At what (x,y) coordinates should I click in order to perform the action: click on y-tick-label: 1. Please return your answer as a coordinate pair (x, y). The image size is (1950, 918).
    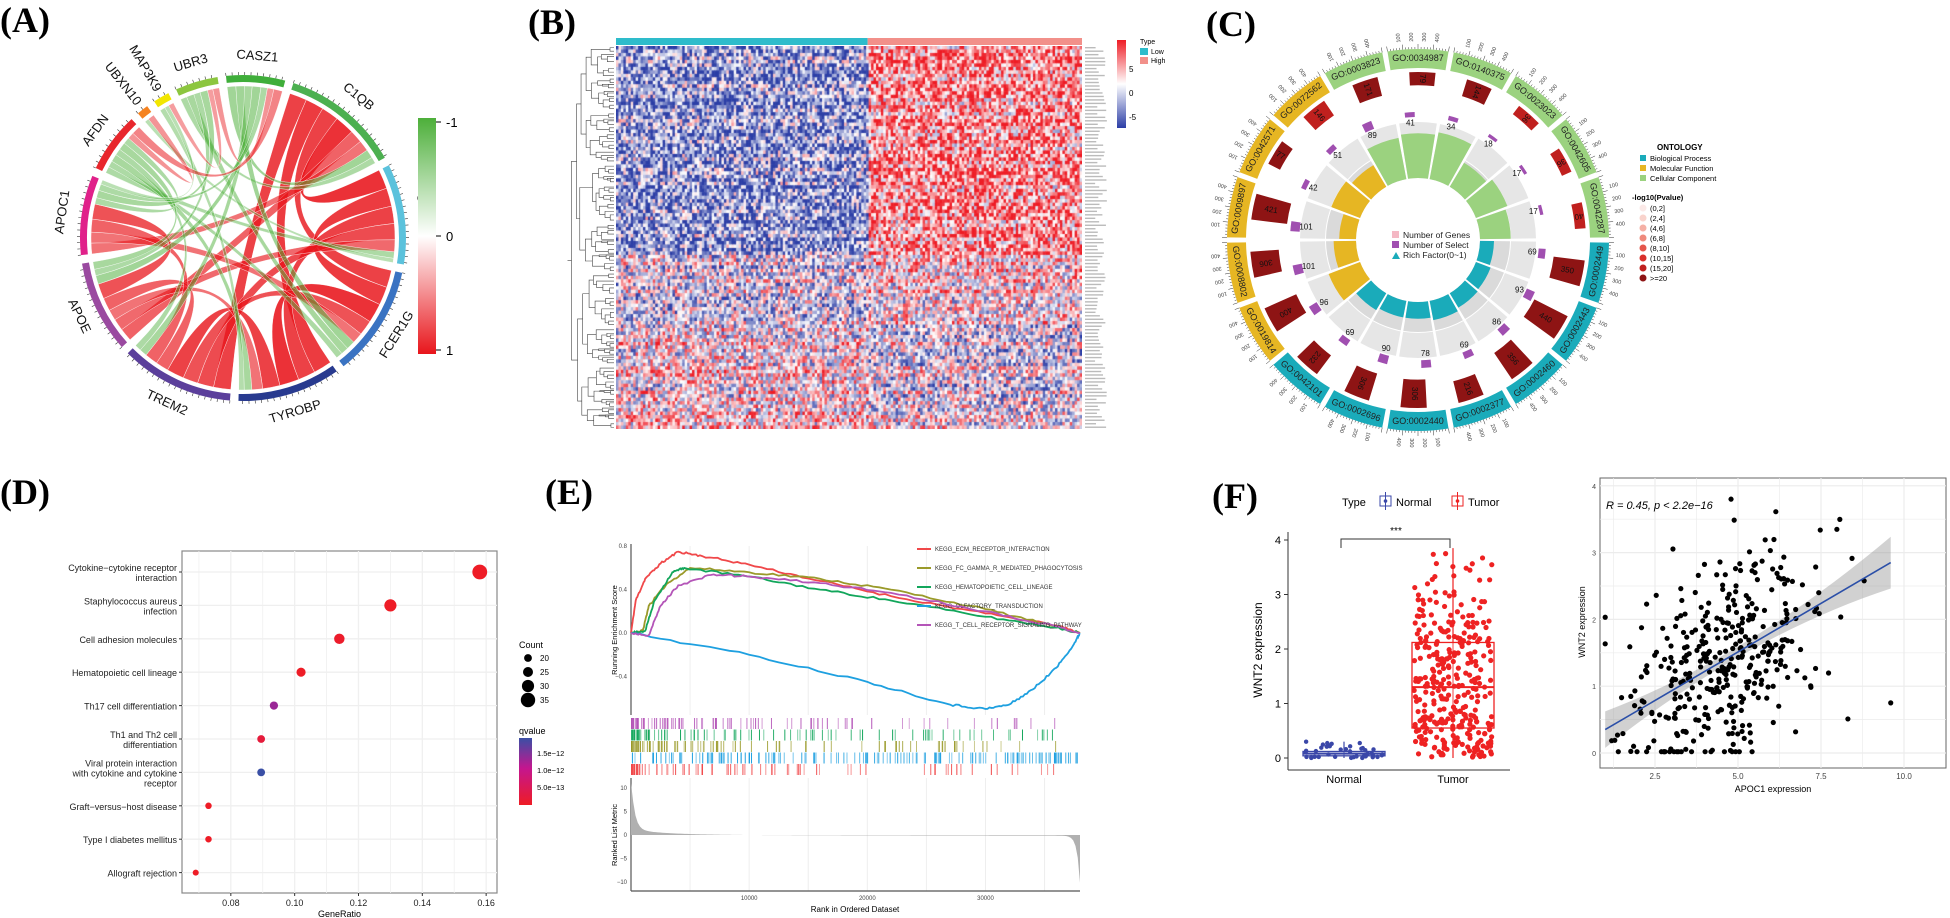
    Looking at the image, I should click on (1594, 687).